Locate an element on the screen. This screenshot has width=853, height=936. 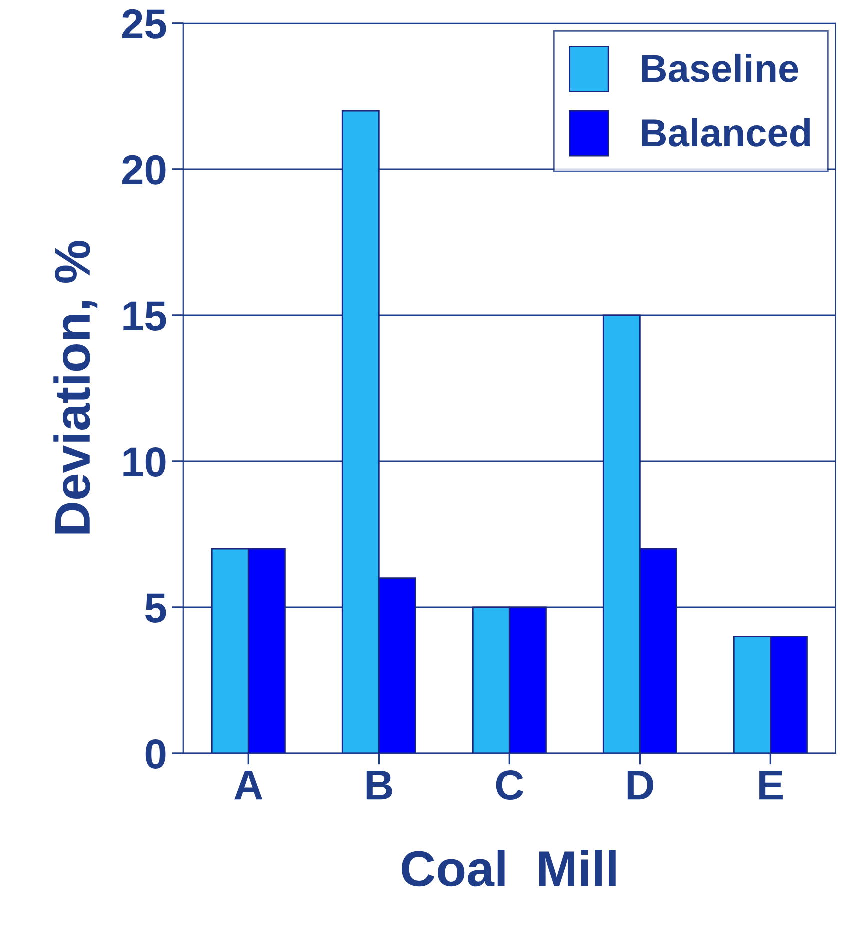
y-axis-title: Deviation, % is located at coordinates (76, 387).